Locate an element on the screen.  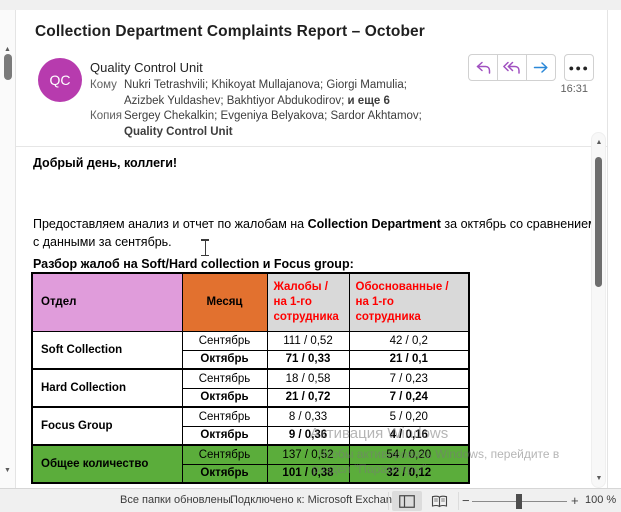
zoom-level: 100 % is located at coordinates (601, 500).